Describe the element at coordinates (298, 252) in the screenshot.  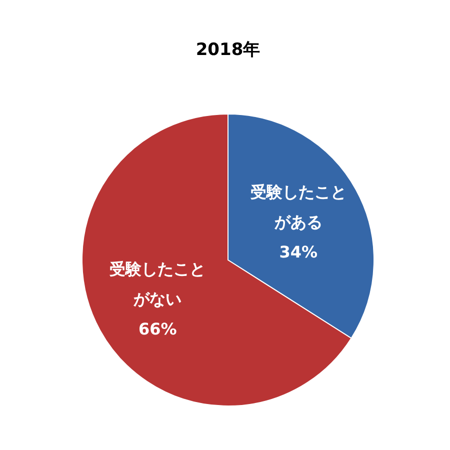
I see `data-label: 34%` at that location.